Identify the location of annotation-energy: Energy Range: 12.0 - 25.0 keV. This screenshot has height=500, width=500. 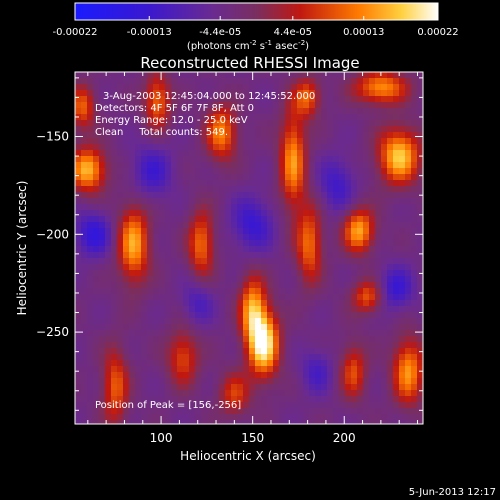
(171, 120).